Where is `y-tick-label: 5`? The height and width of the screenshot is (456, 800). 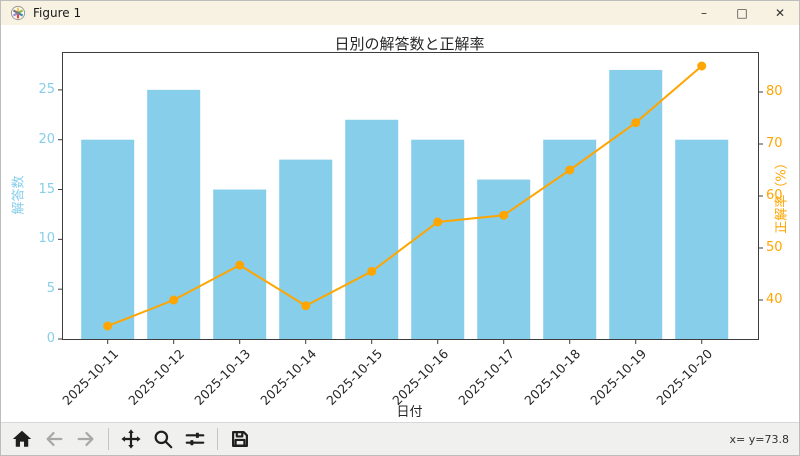 y-tick-label: 5 is located at coordinates (50, 289).